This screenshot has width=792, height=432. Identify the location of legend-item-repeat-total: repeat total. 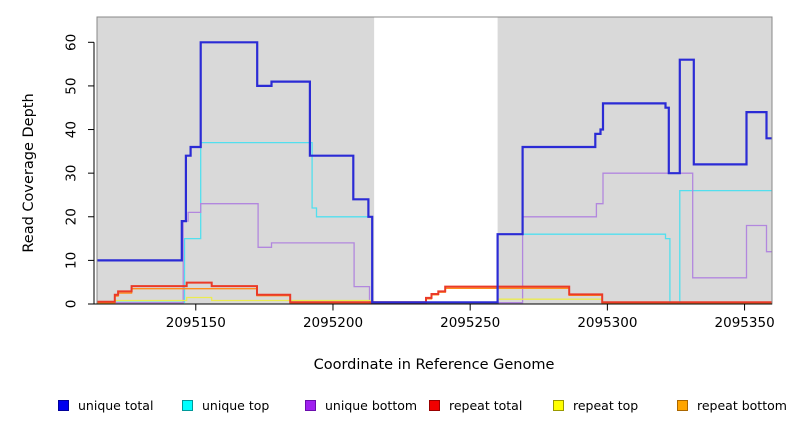
(475, 405).